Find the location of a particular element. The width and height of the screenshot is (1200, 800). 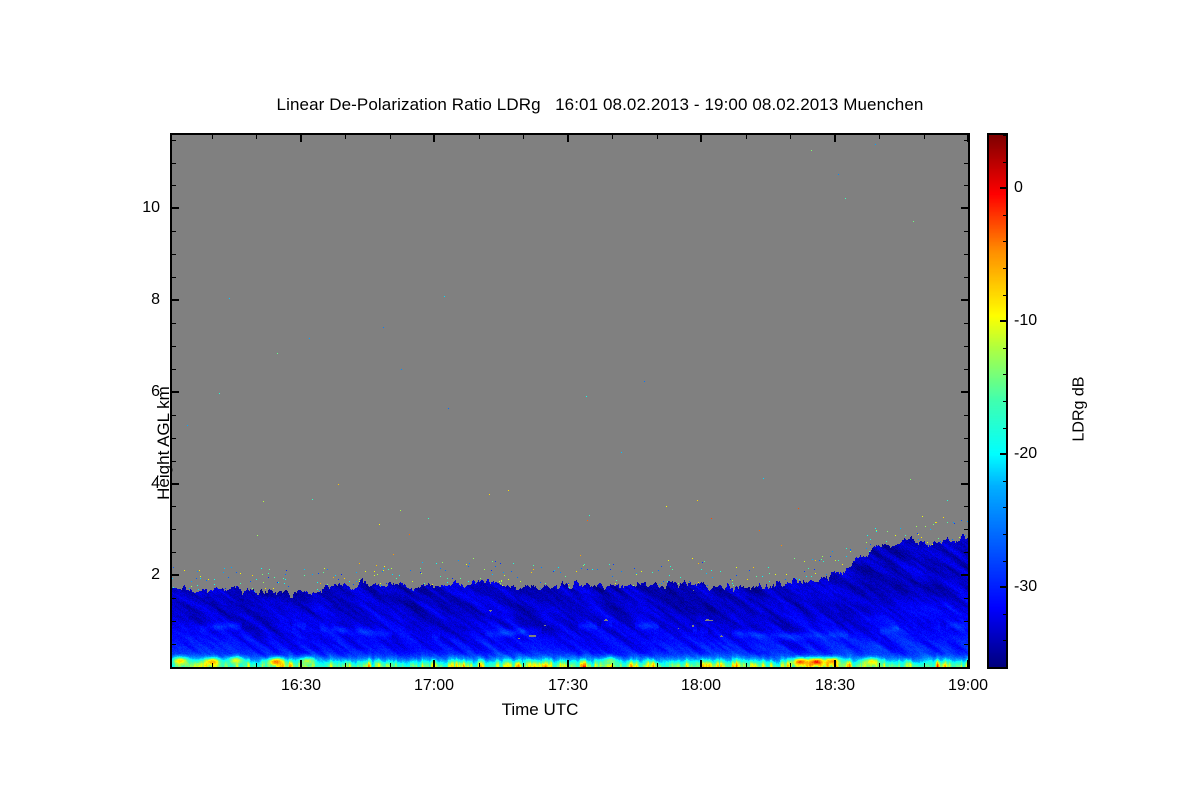

y-tick-label: 6 is located at coordinates (155, 391).